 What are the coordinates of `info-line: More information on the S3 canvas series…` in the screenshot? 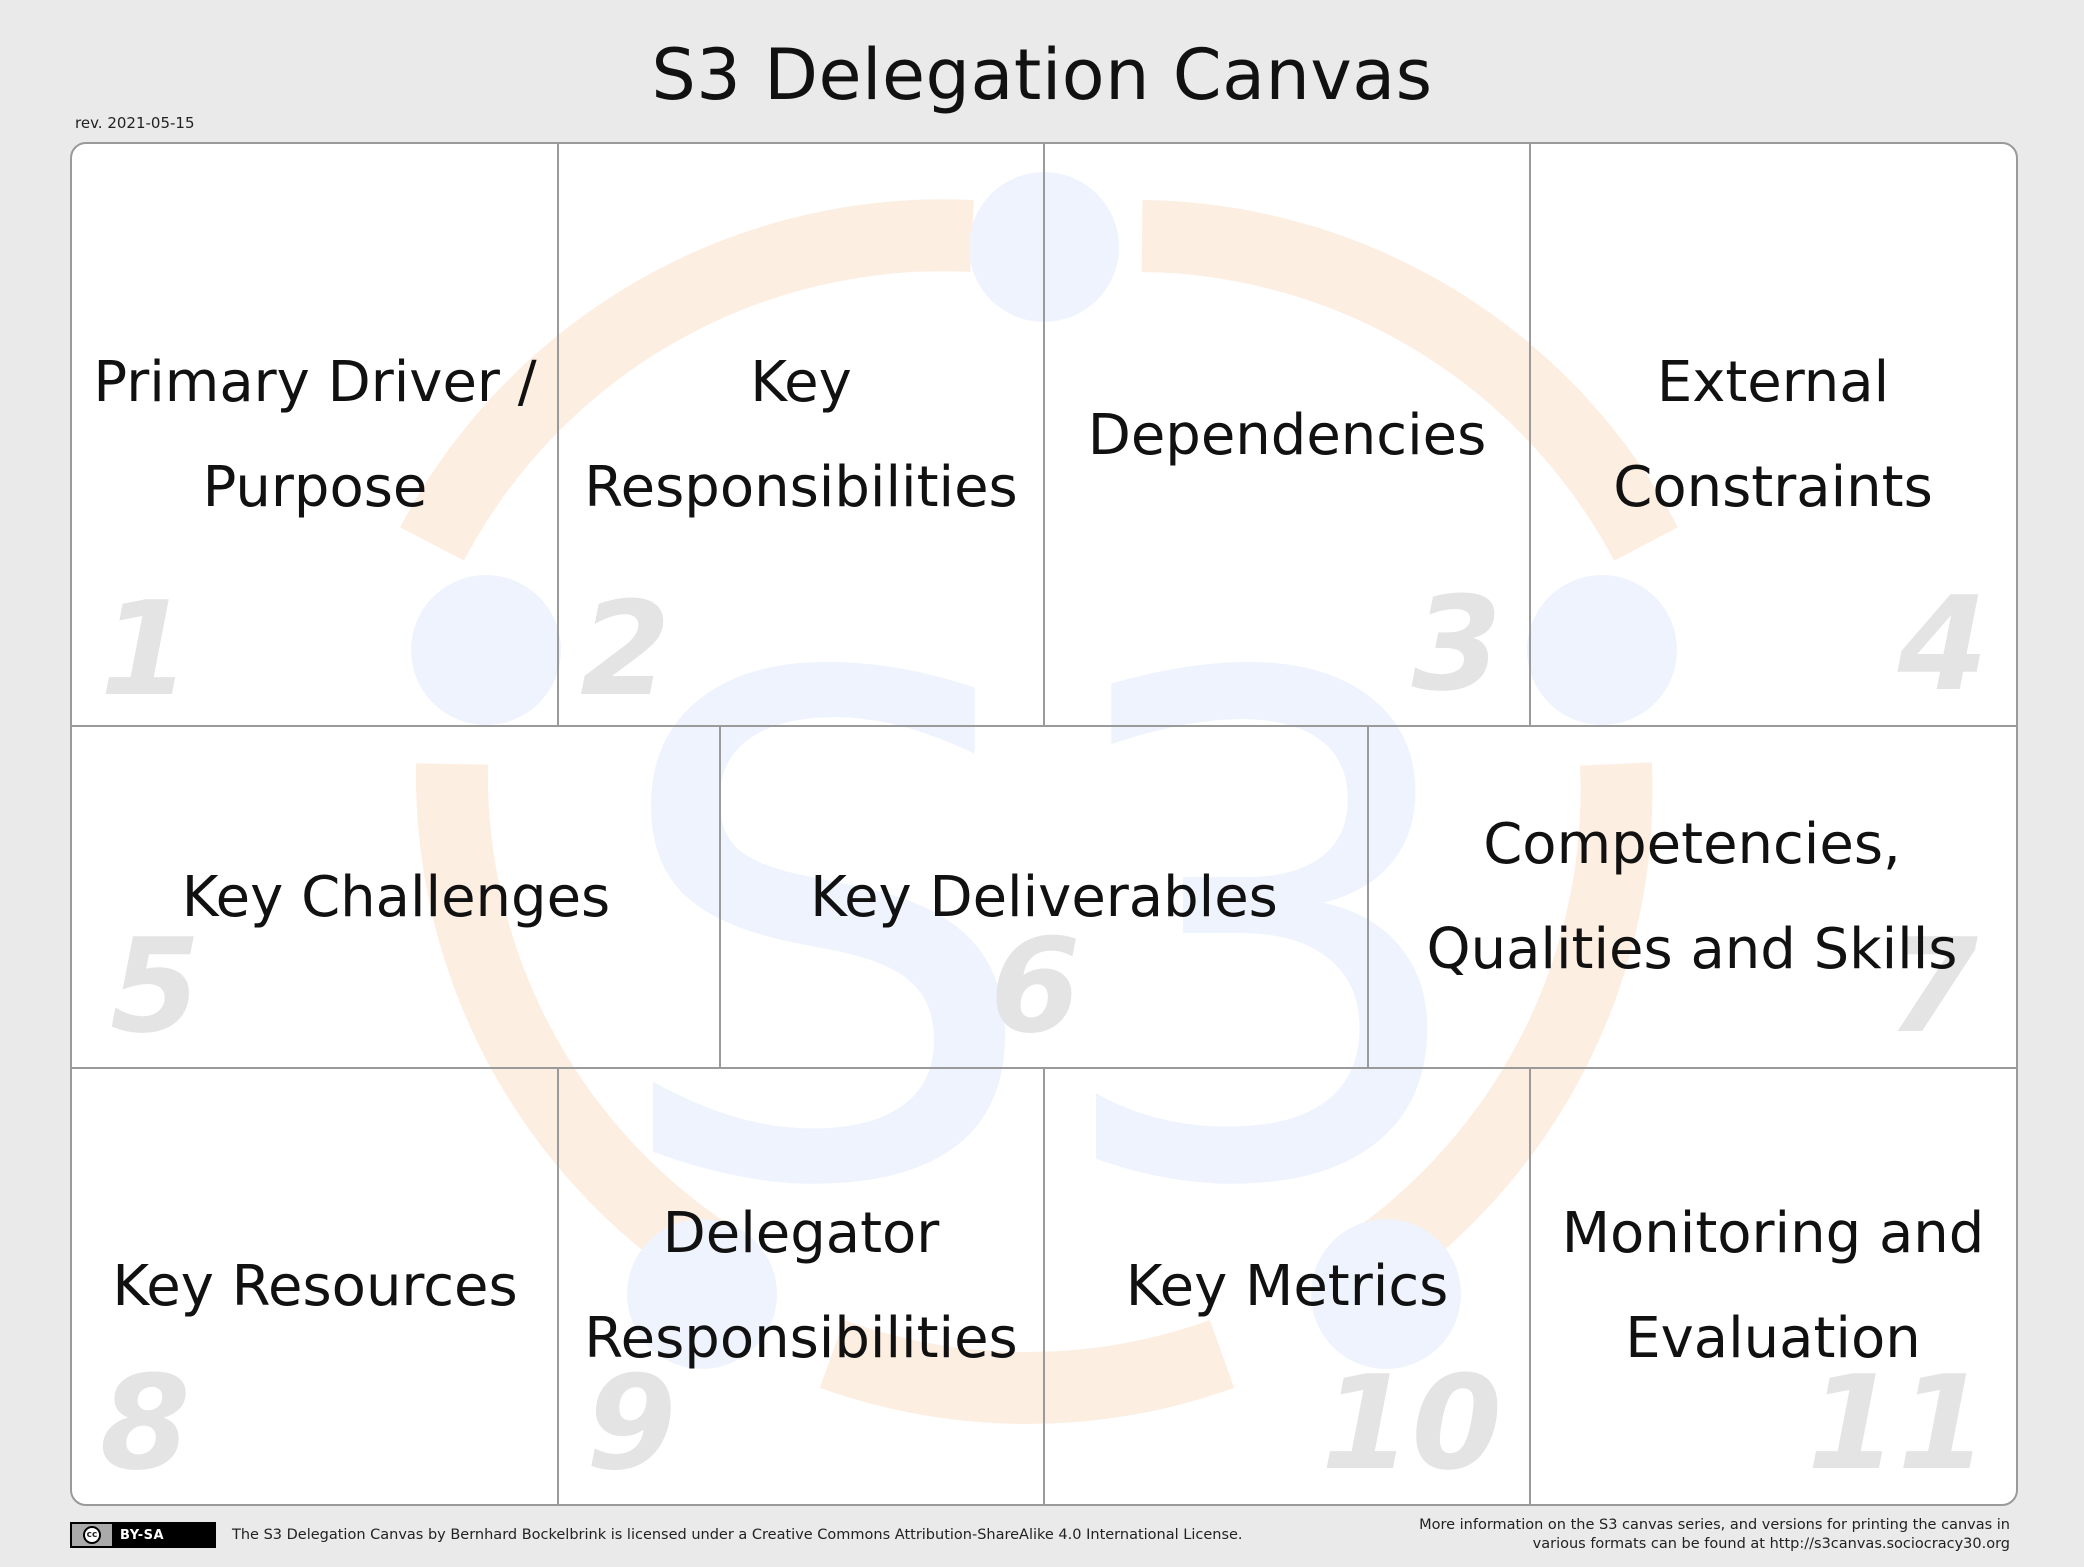 It's located at (1714, 1525).